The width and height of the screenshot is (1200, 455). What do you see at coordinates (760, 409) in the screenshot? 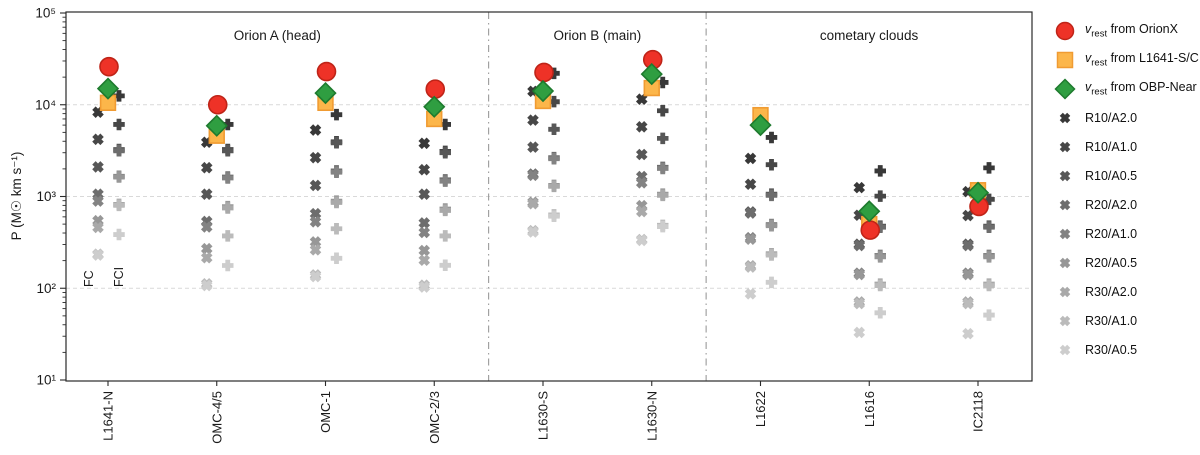
I see `x-tick-label: L1622` at bounding box center [760, 409].